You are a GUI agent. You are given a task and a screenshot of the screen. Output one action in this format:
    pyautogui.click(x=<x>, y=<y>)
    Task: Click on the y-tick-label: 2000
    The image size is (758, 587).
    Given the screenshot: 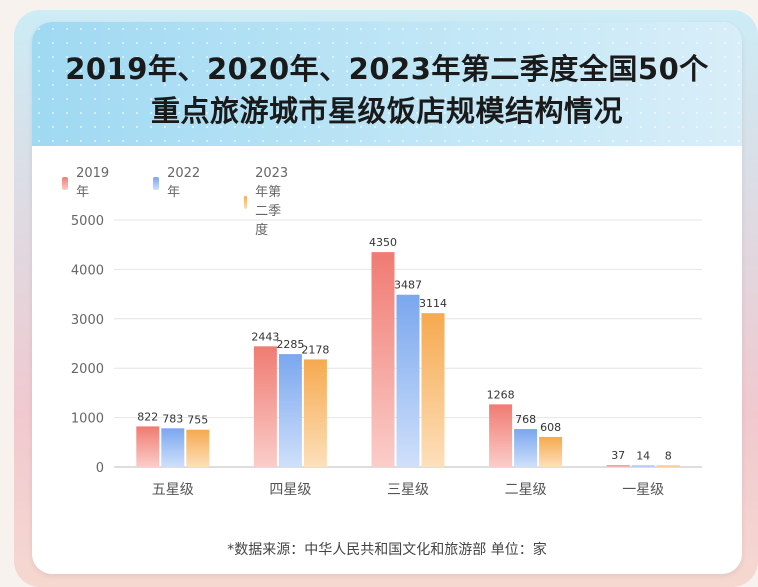 What is the action you would take?
    pyautogui.click(x=87, y=369)
    